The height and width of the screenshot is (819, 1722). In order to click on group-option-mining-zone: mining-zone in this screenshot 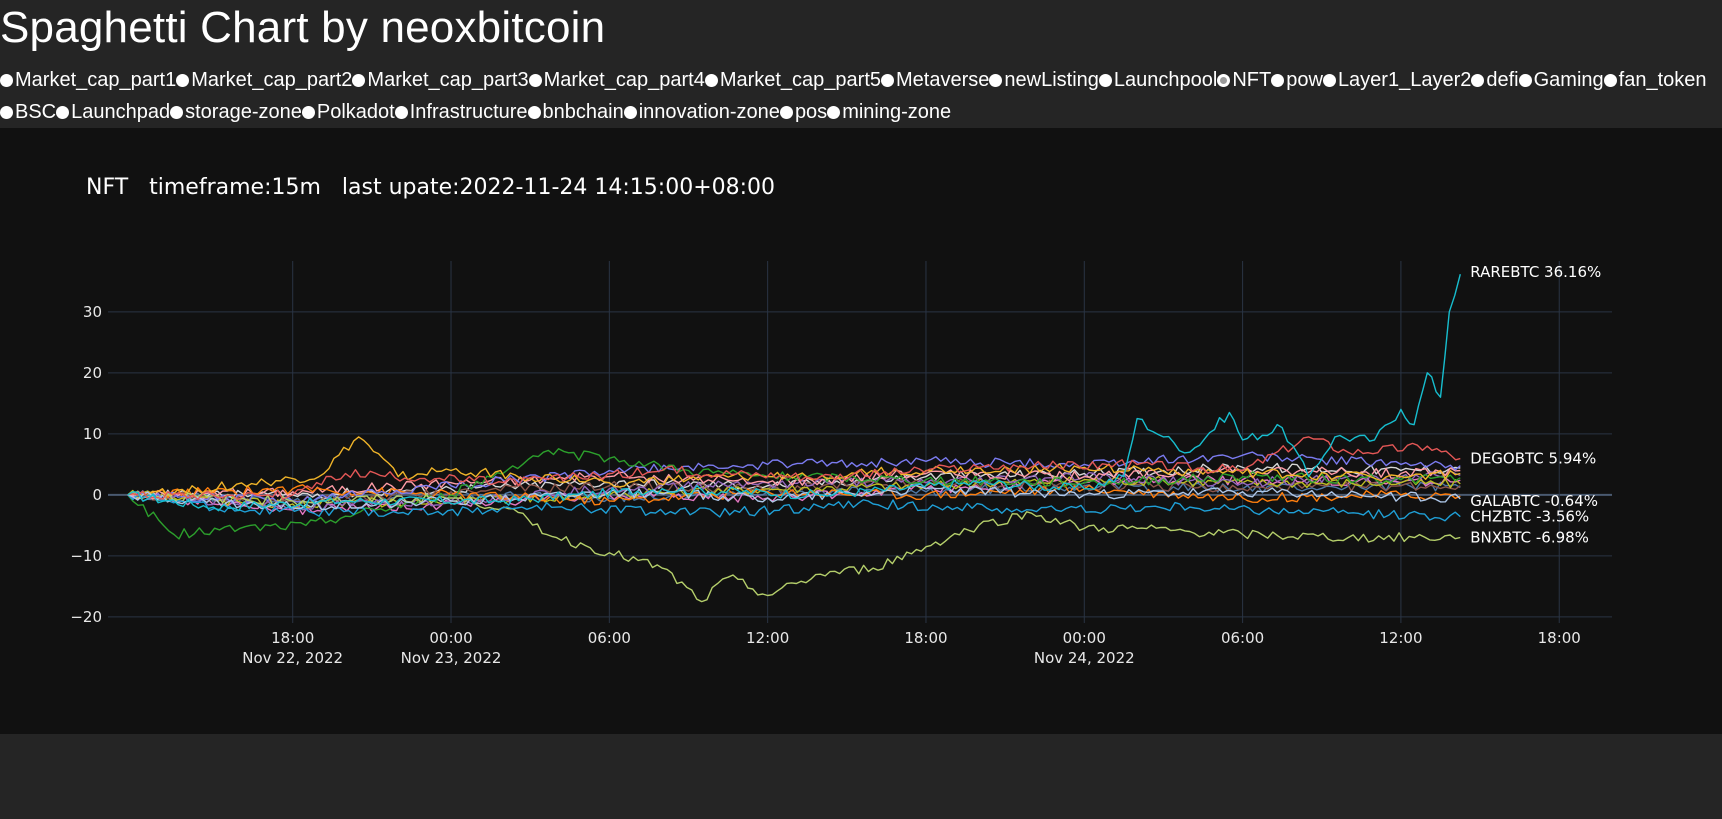, I will do `click(889, 112)`.